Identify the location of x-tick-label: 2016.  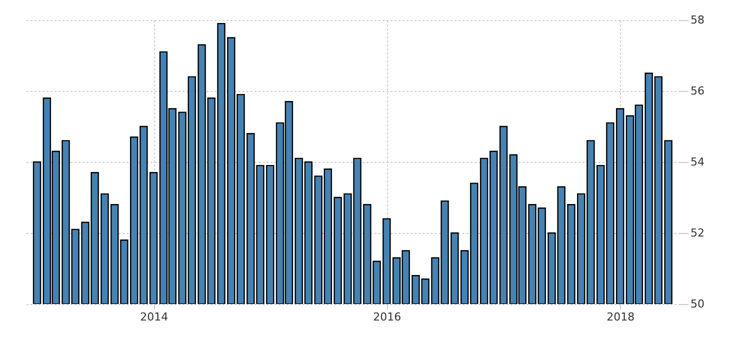
(387, 317).